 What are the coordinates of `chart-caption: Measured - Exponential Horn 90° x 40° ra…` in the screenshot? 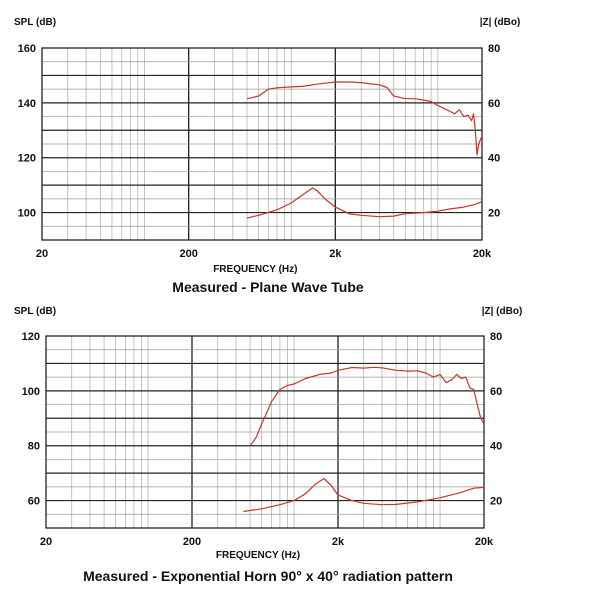 It's located at (268, 576).